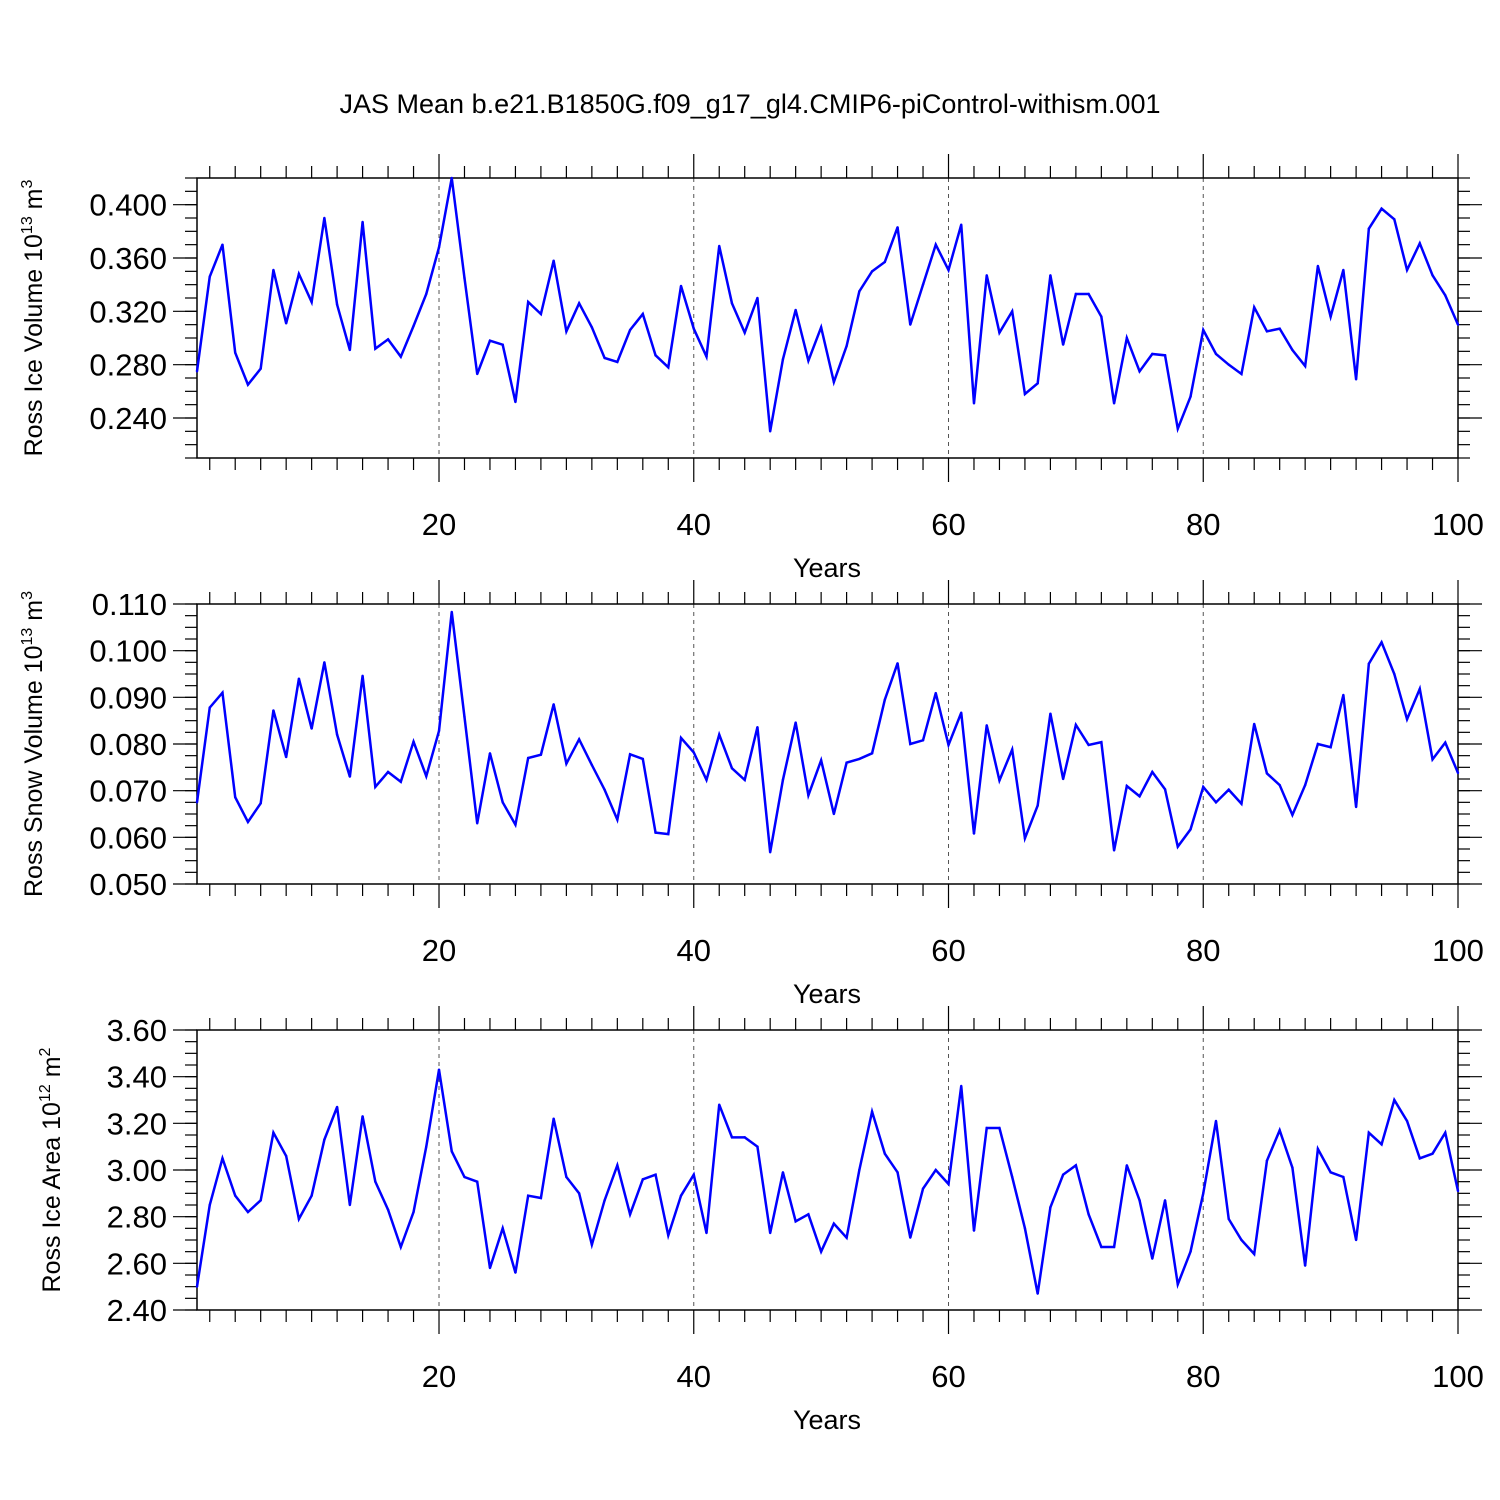 The image size is (1500, 1500). I want to click on y-axis-label: Ross Snow Volume 1013 m3, so click(33, 744).